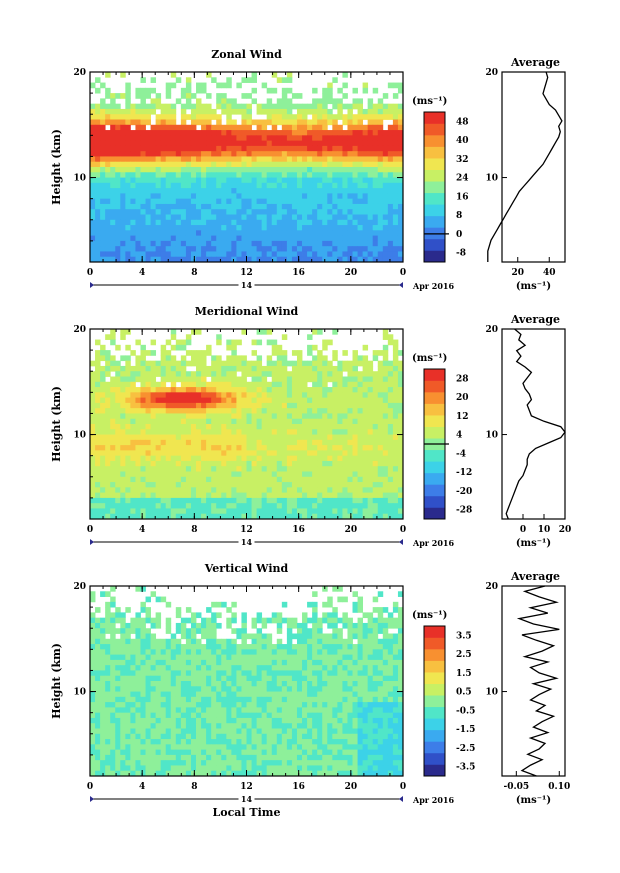 Image resolution: width=620 pixels, height=873 pixels. Describe the element at coordinates (461, 254) in the screenshot. I see `colorbar-tick-label: -8` at that location.